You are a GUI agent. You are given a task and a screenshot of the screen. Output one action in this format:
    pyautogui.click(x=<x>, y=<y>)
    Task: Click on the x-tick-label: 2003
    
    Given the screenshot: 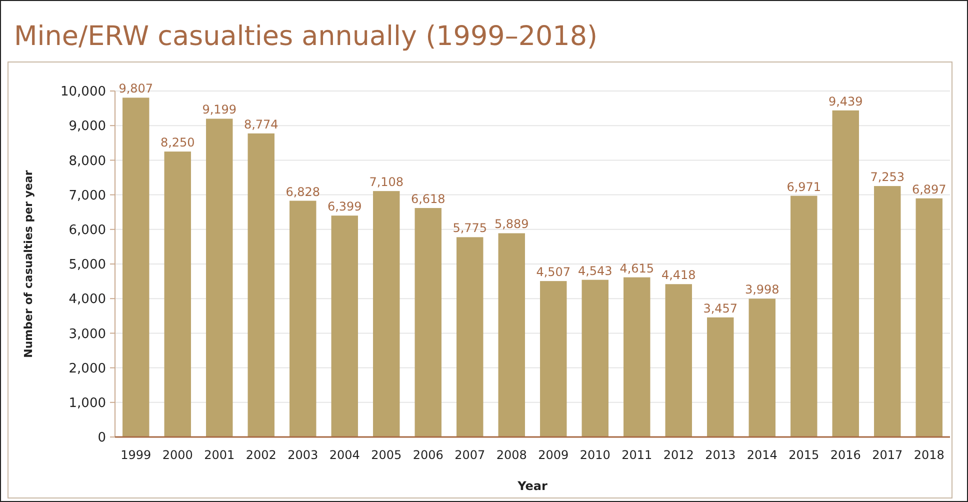 What is the action you would take?
    pyautogui.click(x=303, y=455)
    